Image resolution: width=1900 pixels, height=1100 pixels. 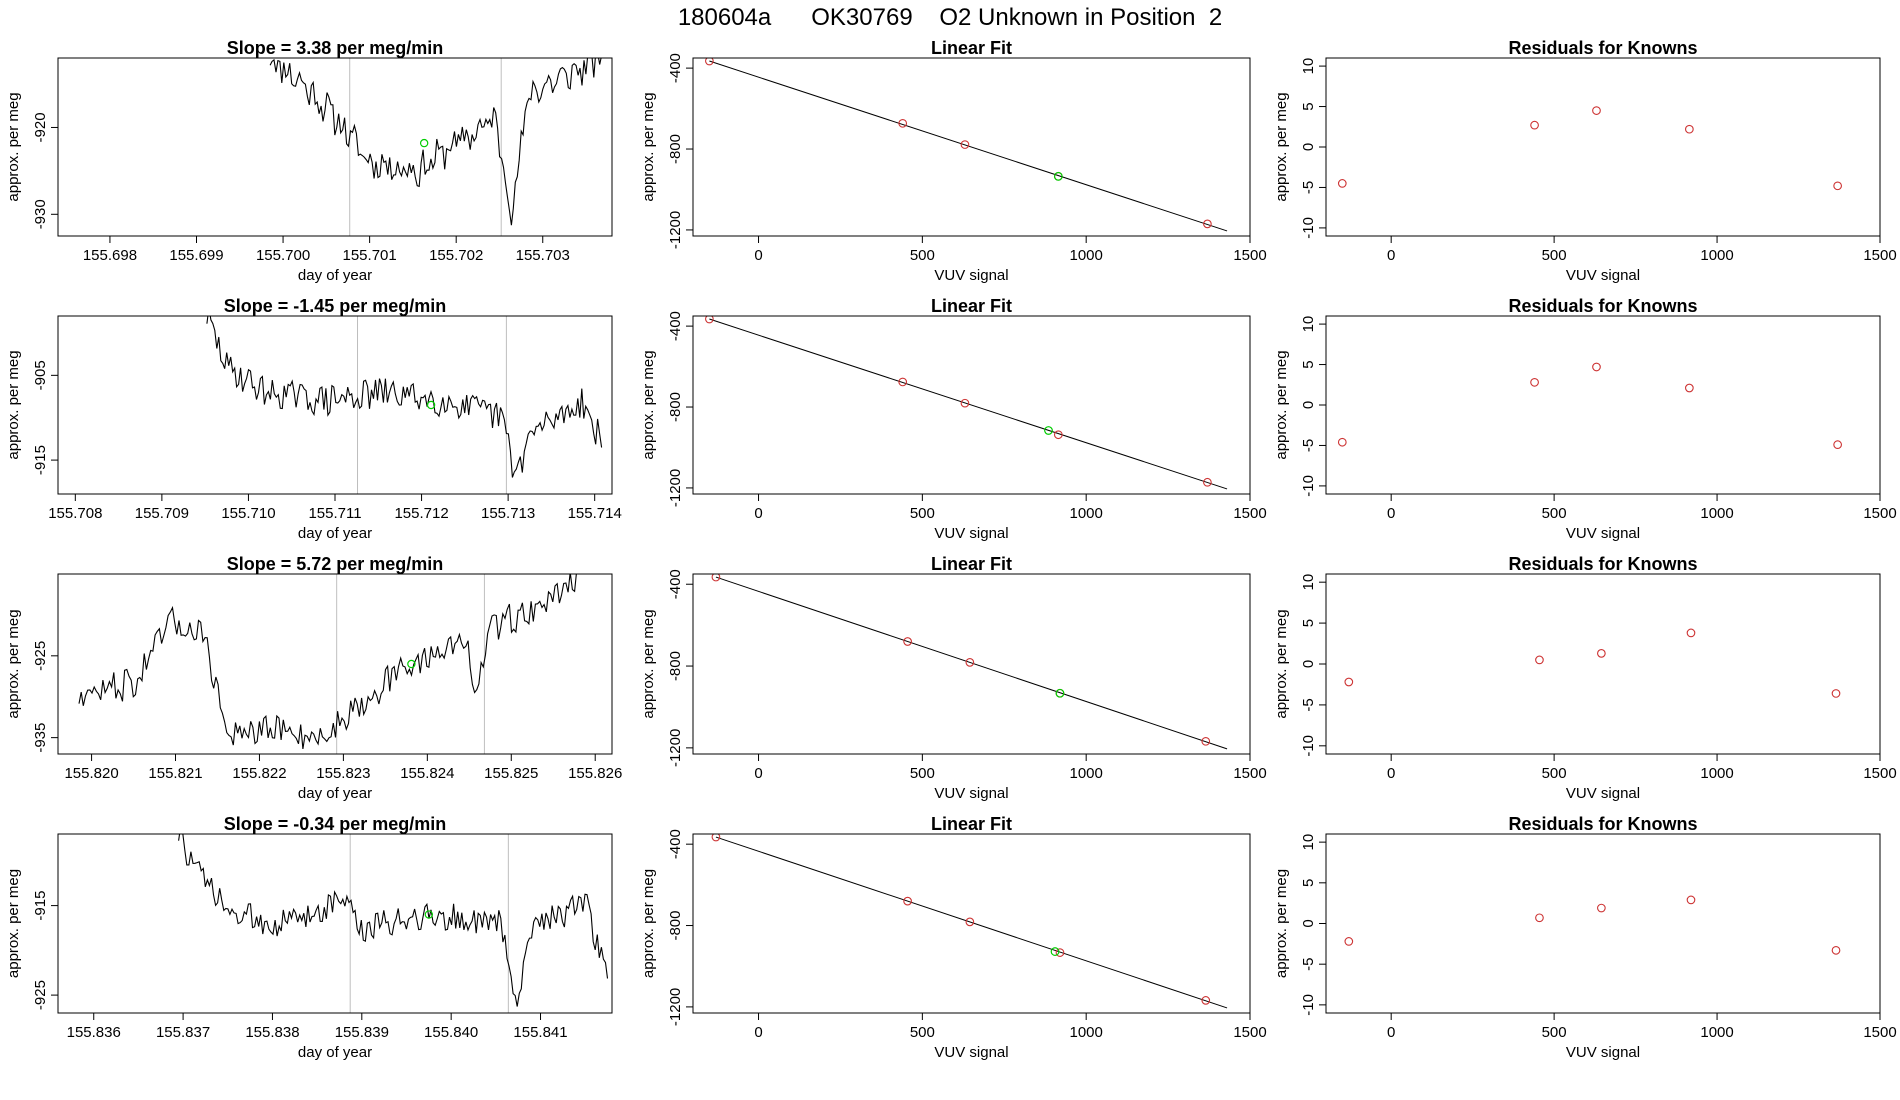 What do you see at coordinates (110, 255) in the screenshot?
I see `x-tick-label: 155.698` at bounding box center [110, 255].